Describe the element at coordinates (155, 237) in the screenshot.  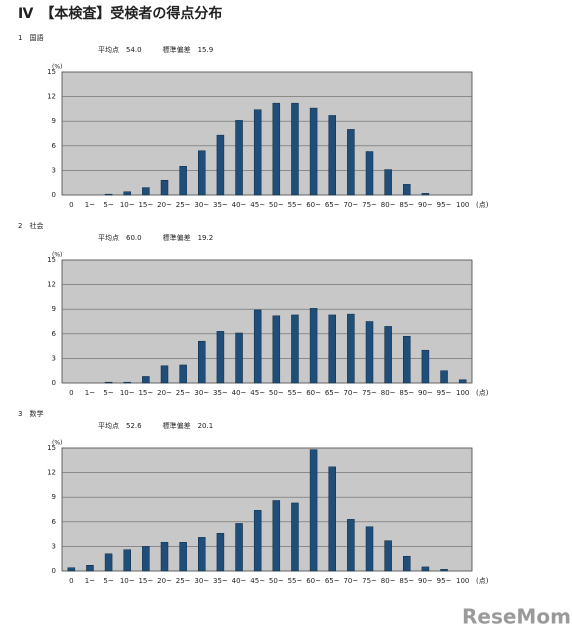
I see `chart-subtitle: 平均点 60.0 標準偏差 19.2` at that location.